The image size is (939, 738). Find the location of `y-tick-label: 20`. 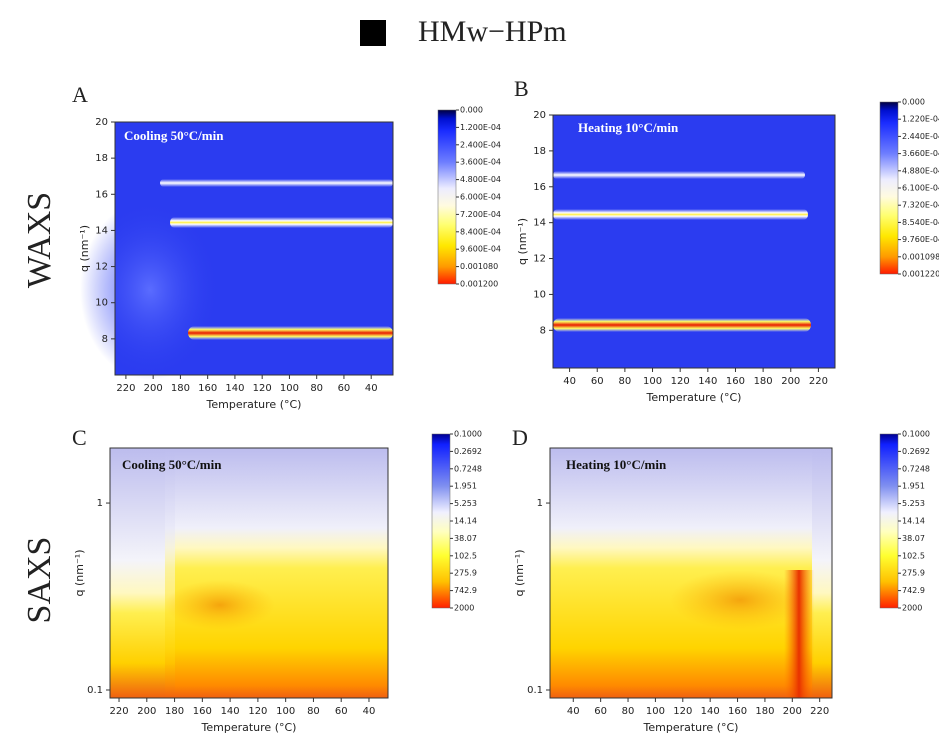

y-tick-label: 20 is located at coordinates (101, 122).